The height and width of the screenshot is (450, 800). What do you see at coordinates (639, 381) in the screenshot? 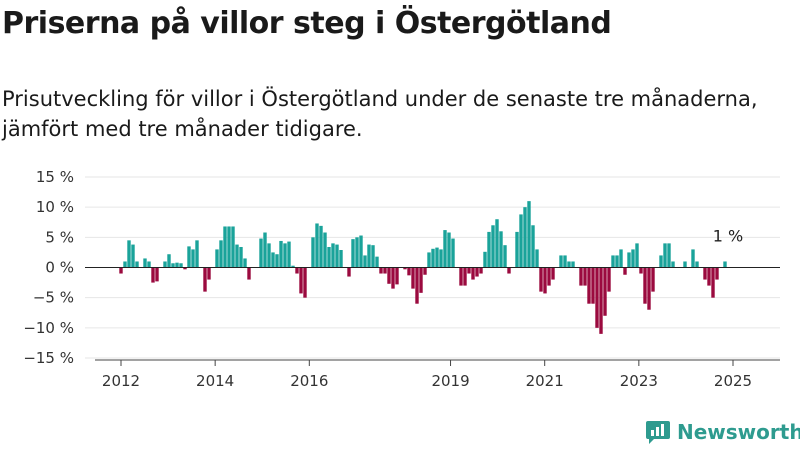
I see `x-tick-label: 2023` at bounding box center [639, 381].